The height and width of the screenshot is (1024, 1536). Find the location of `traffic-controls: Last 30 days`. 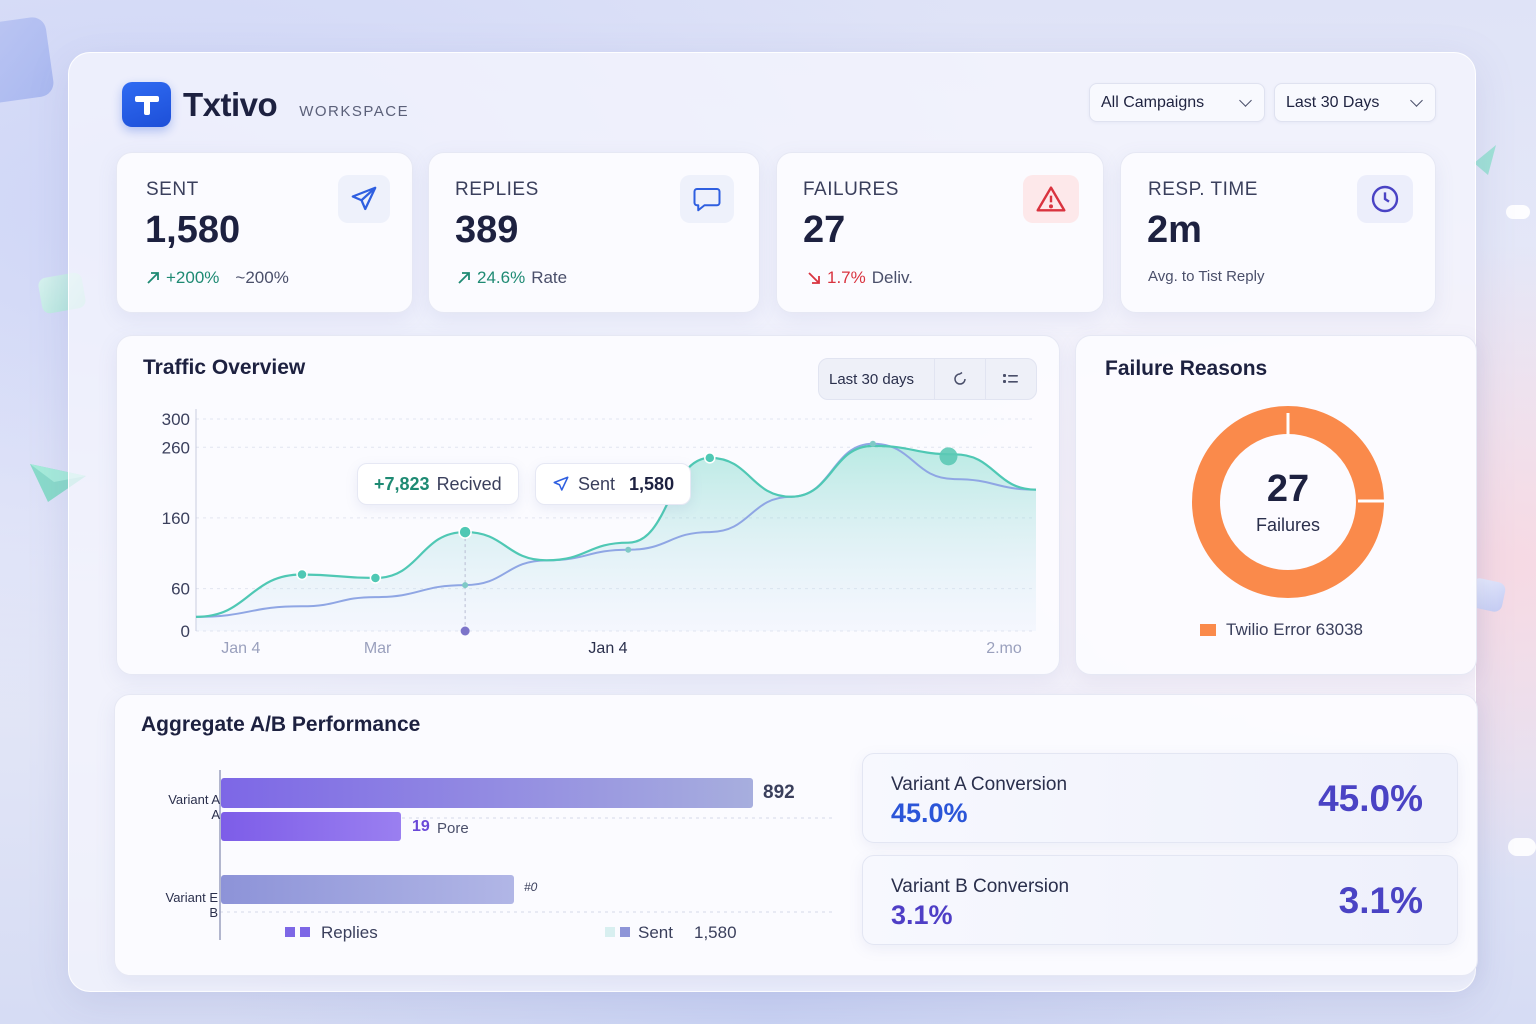

traffic-controls: Last 30 days is located at coordinates (927, 379).